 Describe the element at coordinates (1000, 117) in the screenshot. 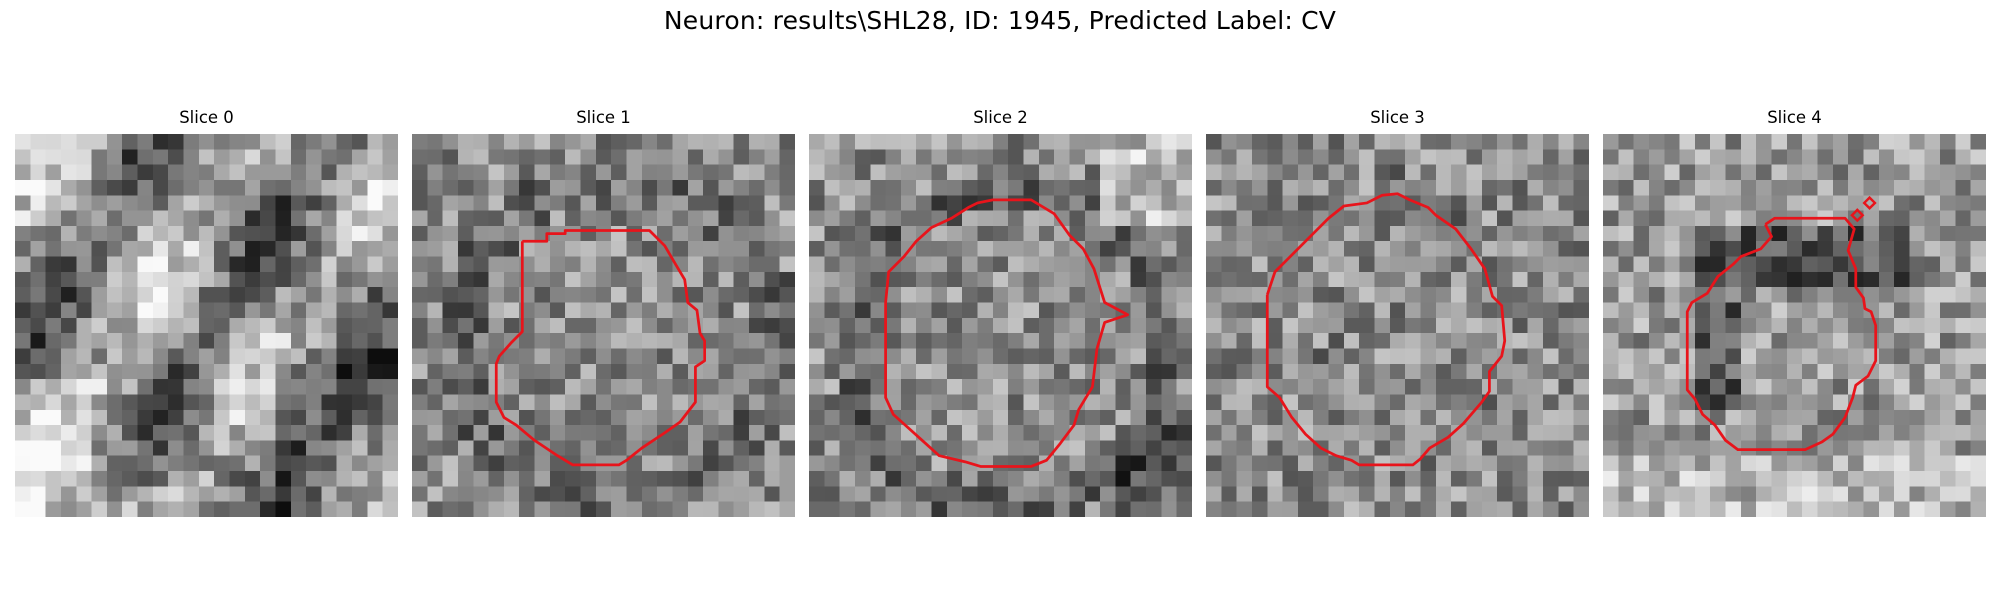

I see `slice-title-2: Slice 2` at that location.